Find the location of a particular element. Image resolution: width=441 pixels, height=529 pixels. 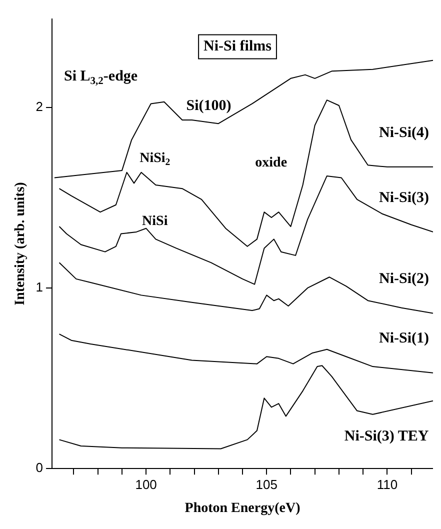

series-label: Ni-Si(3) TEY is located at coordinates (386, 436).